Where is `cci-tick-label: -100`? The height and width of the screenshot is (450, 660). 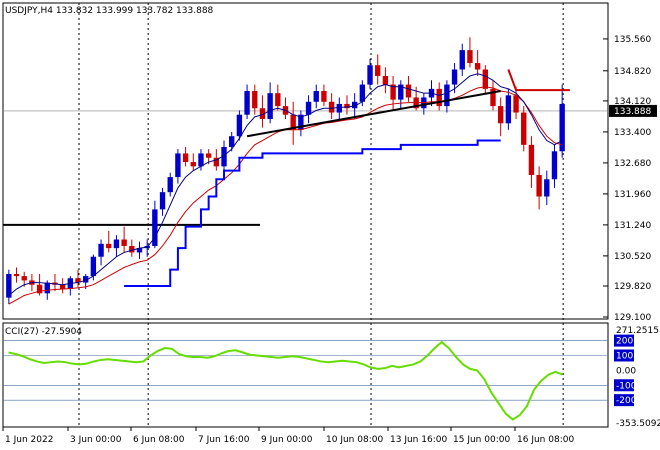 cci-tick-label: -100 is located at coordinates (626, 386).